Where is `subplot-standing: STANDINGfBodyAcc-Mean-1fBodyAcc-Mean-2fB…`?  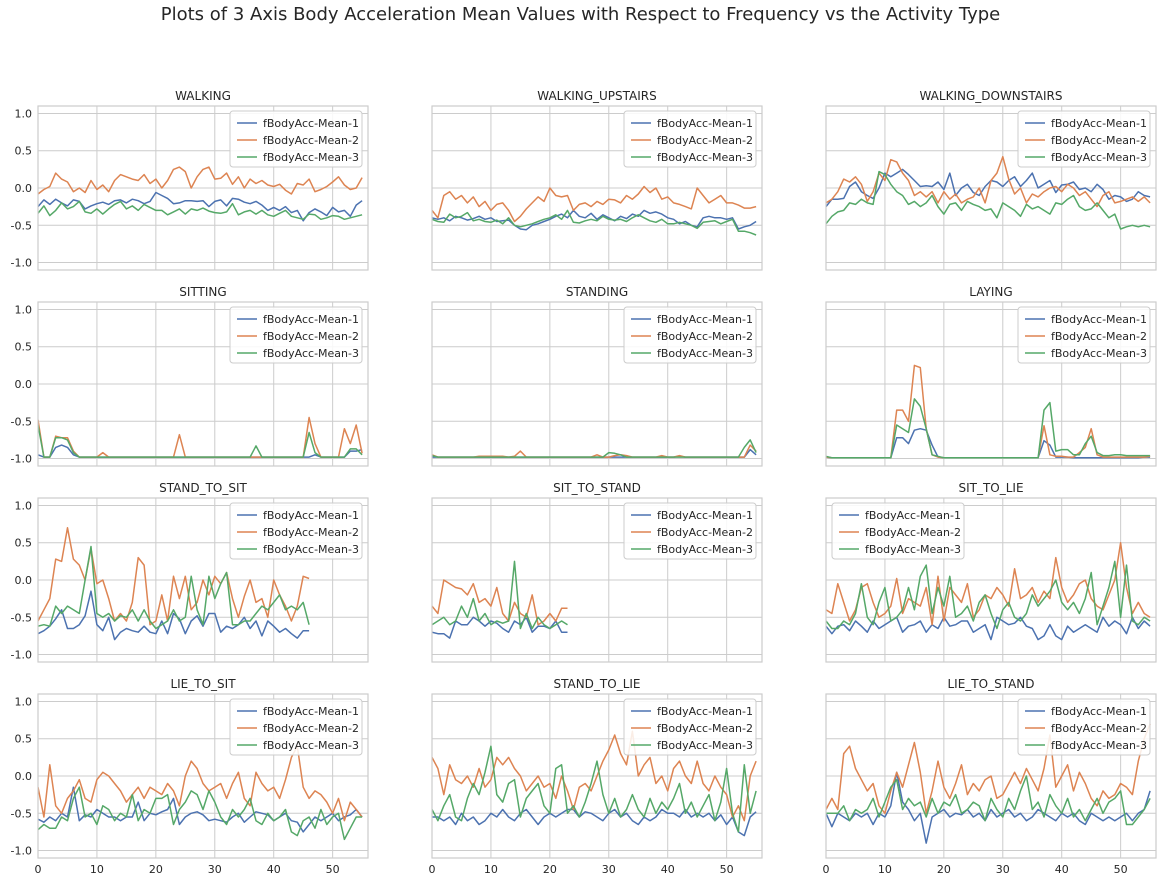 subplot-standing: STANDINGfBodyAcc-Mean-1fBodyAcc-Mean-2fB… is located at coordinates (597, 376).